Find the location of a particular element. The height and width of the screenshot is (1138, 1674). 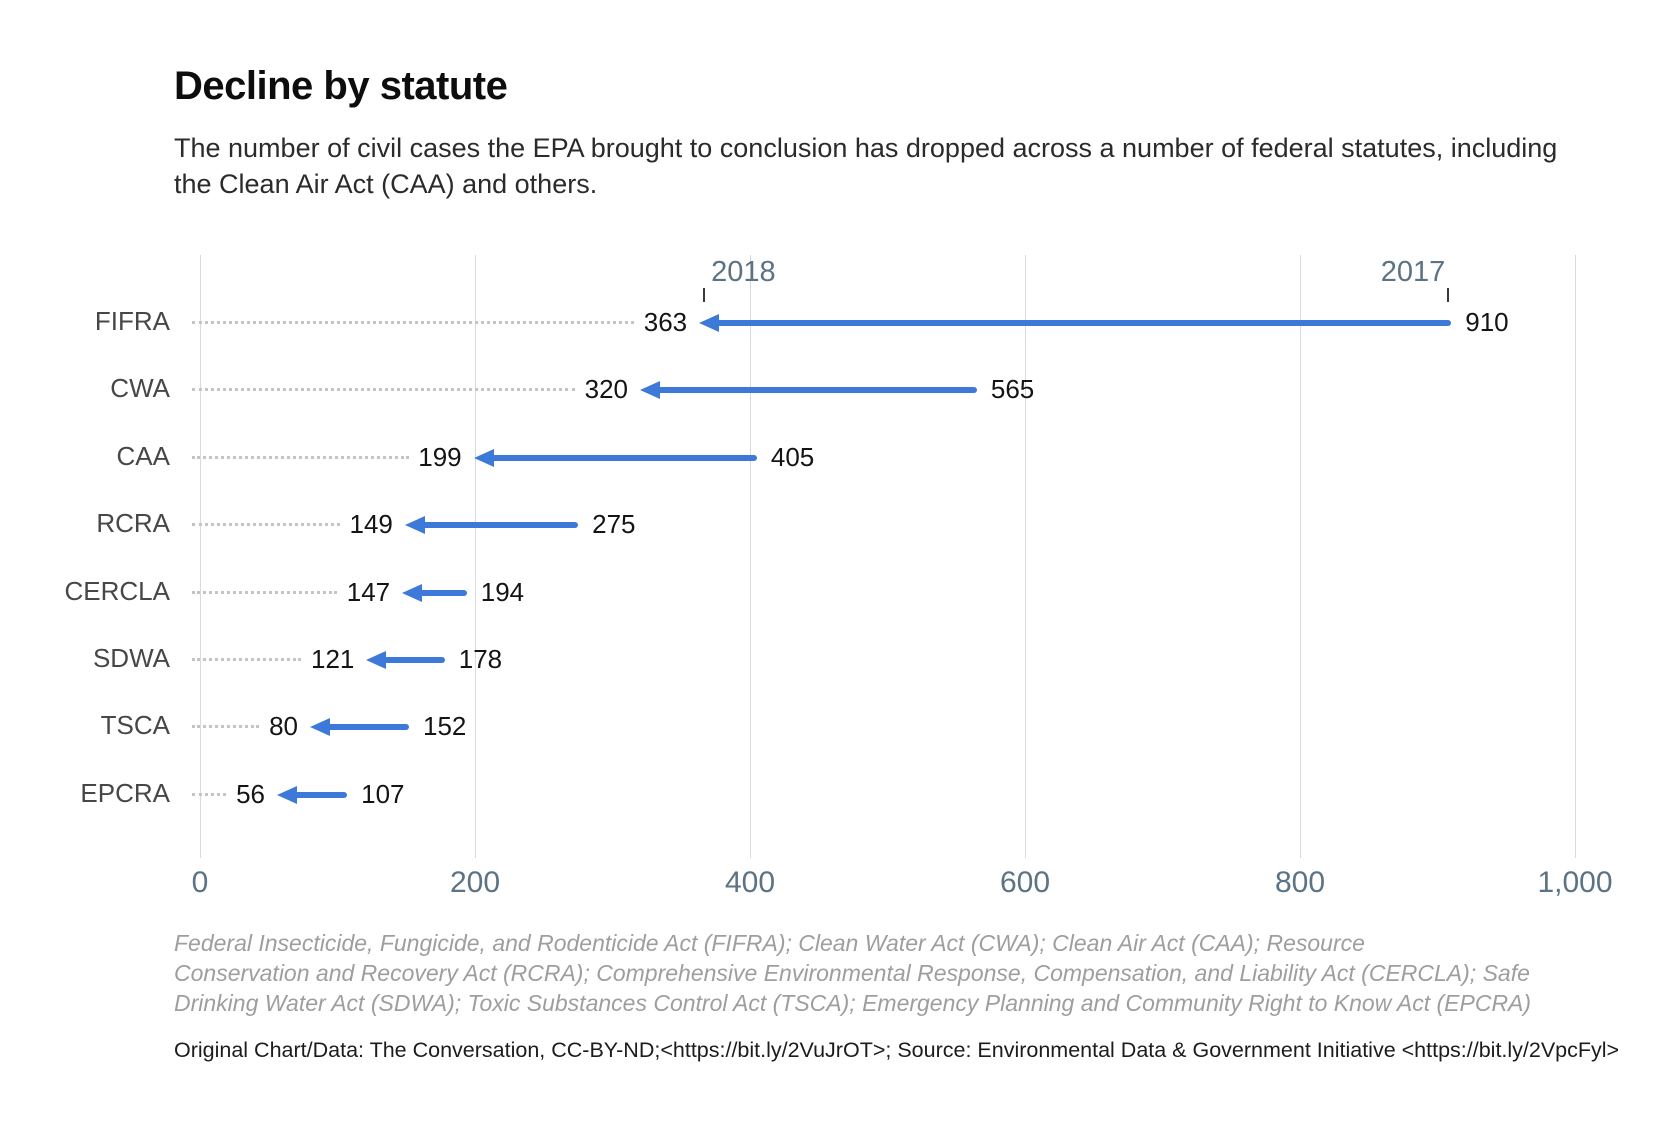

value-2018-TSCA: 80 is located at coordinates (283, 726).